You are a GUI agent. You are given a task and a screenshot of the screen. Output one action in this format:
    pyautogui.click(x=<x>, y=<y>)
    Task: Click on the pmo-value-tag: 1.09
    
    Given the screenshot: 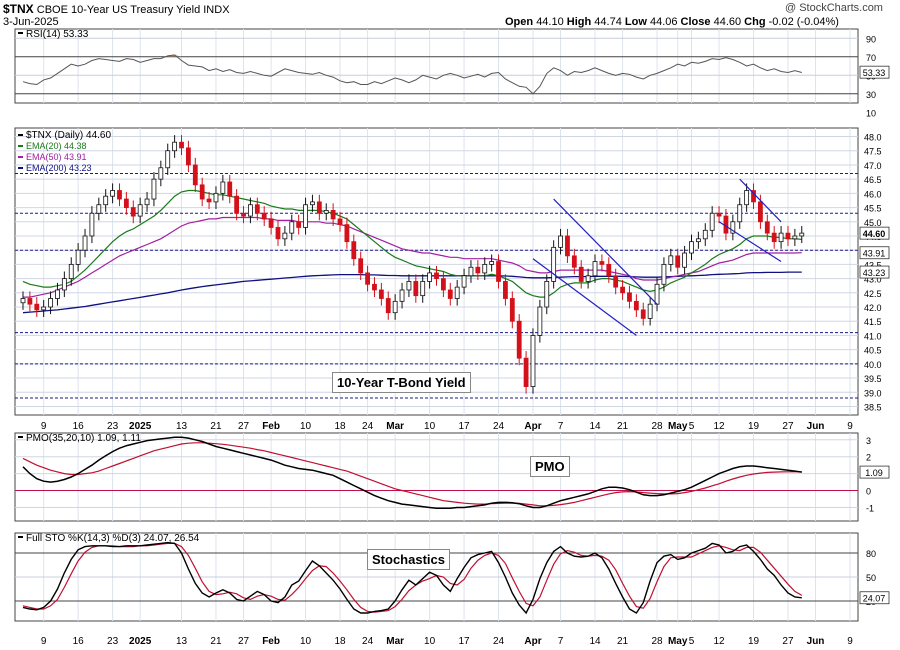 What is the action you would take?
    pyautogui.click(x=874, y=473)
    